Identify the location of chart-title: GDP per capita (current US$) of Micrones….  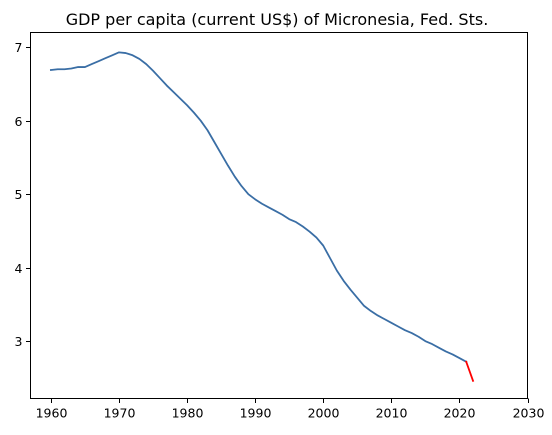
(277, 19).